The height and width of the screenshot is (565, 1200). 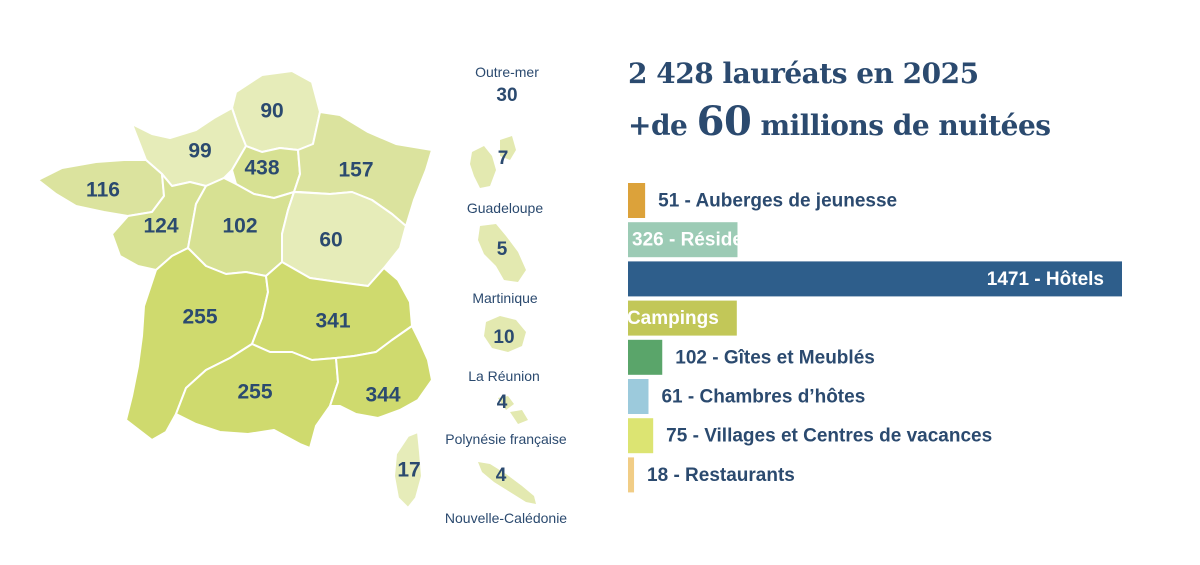 I want to click on nouvelle-caledonie-label: Nouvelle-Calédonie, so click(x=506, y=518).